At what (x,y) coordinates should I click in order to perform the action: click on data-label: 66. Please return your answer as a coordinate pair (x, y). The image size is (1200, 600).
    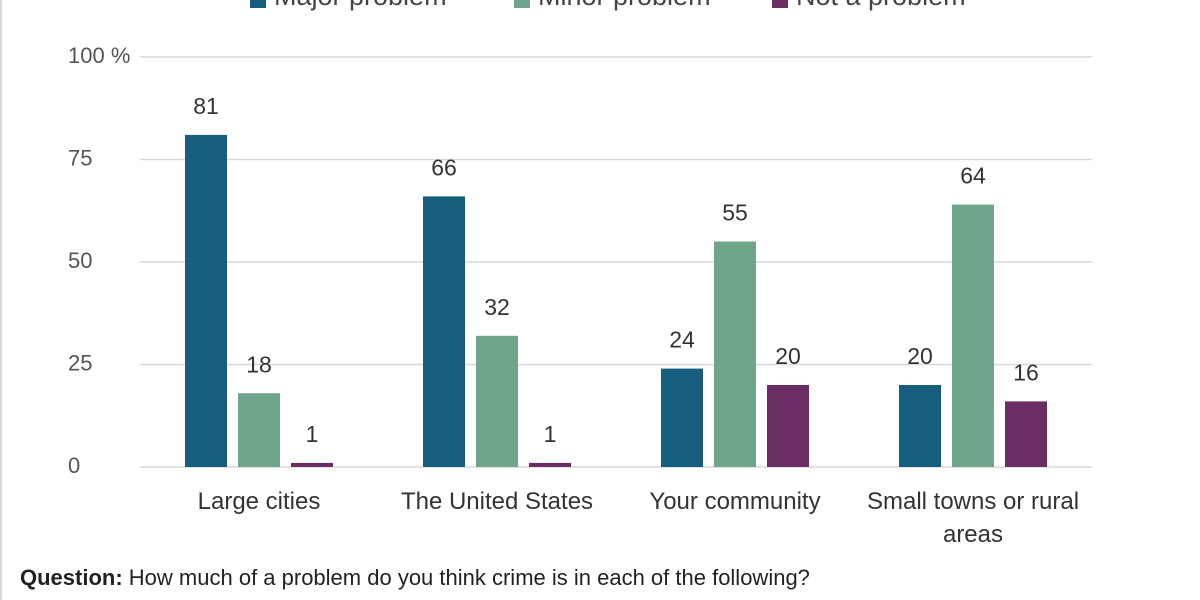
    Looking at the image, I should click on (444, 167).